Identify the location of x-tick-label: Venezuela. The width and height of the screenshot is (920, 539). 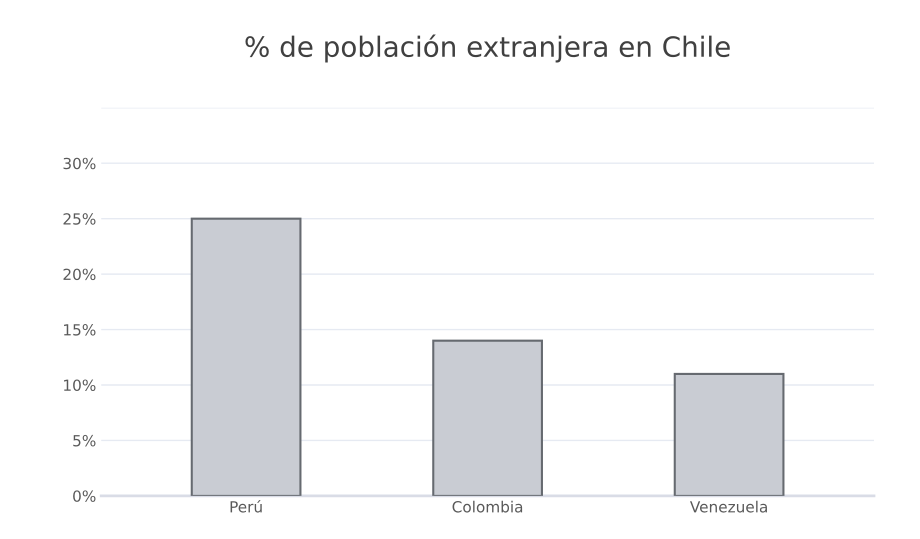
(728, 506).